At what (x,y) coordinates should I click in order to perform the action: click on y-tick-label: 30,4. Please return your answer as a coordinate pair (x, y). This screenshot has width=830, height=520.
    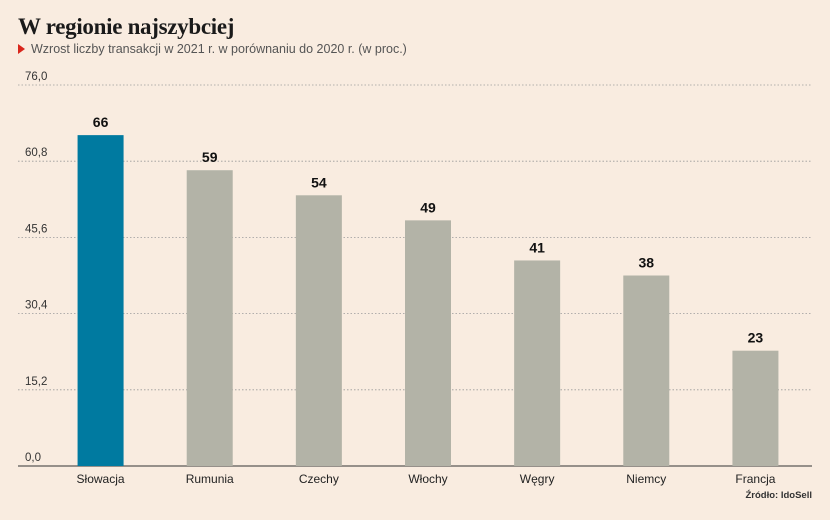
    Looking at the image, I should click on (36, 306).